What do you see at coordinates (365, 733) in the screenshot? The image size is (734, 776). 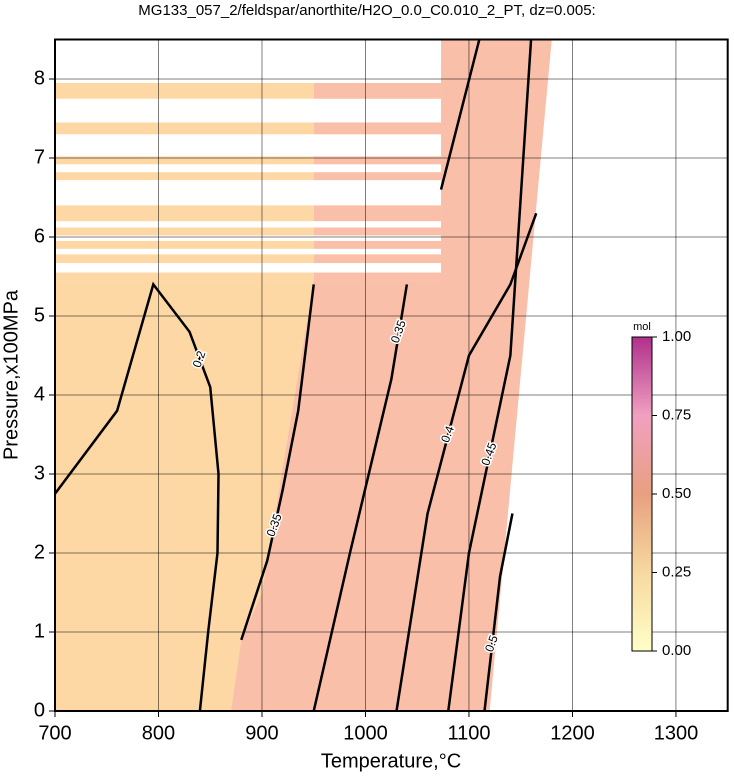 I see `x-tick-label: 1000` at bounding box center [365, 733].